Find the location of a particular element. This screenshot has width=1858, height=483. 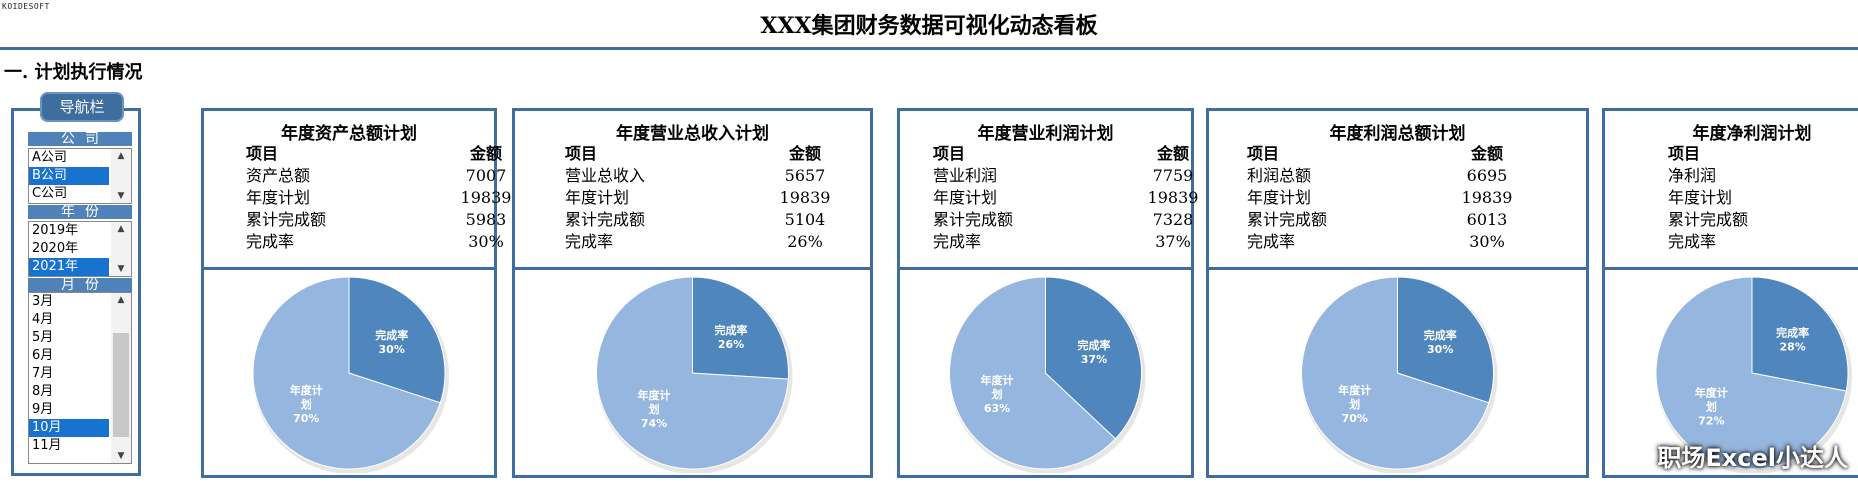

table-row: 完成率 26% is located at coordinates (705, 242).